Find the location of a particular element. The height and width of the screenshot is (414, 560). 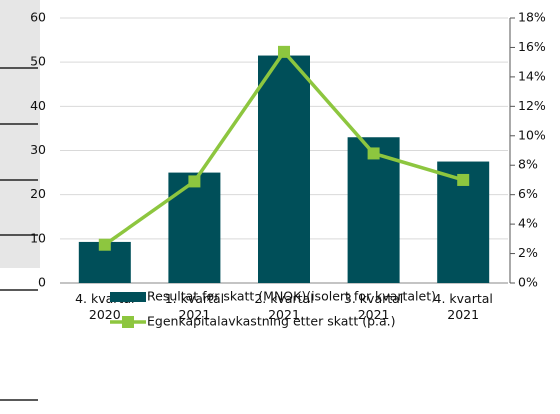

y-tick-label: 10 is located at coordinates (38, 237).